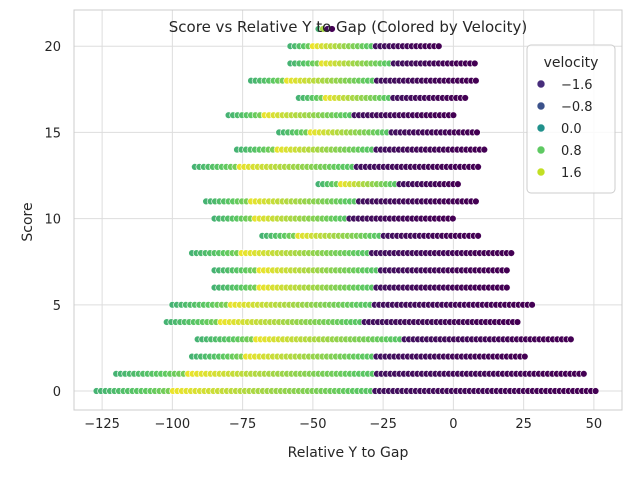 This screenshot has width=640, height=480. What do you see at coordinates (52, 133) in the screenshot?
I see `y-tick-label: 15` at bounding box center [52, 133].